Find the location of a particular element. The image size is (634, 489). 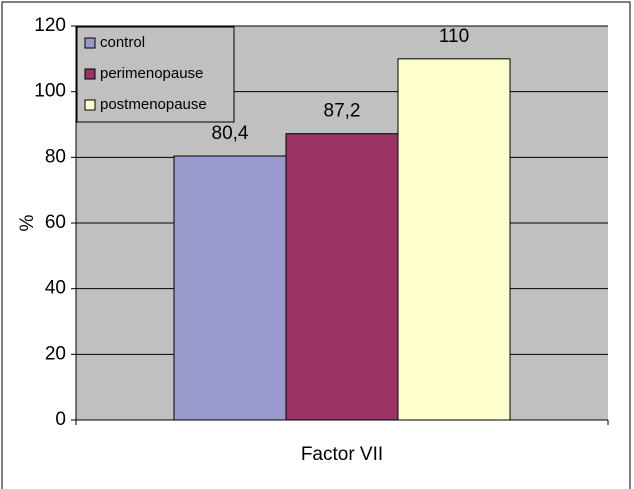

legend-label: postmenopause is located at coordinates (153, 104).